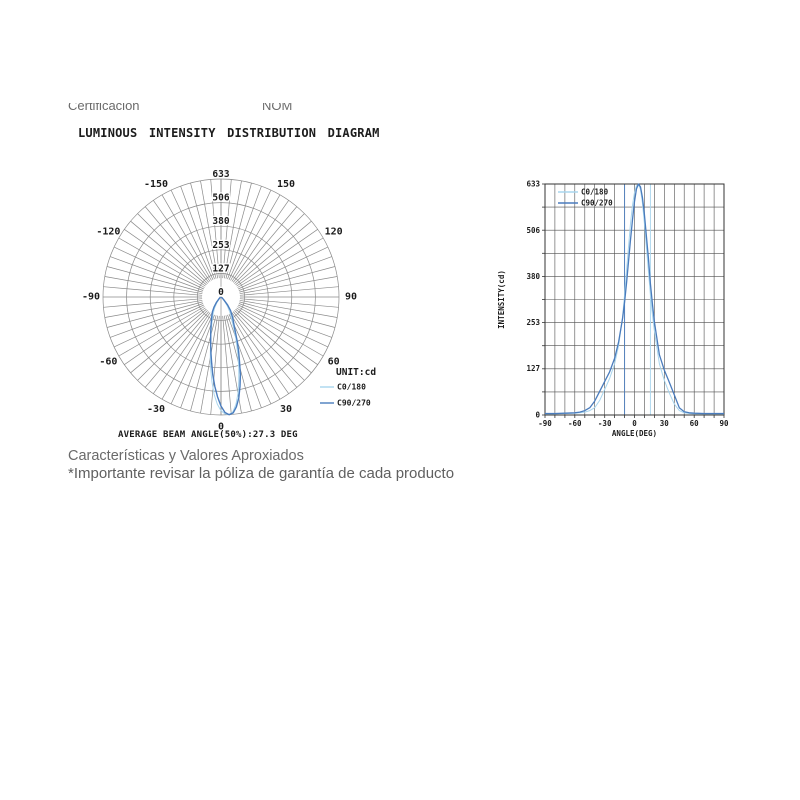 Image resolution: width=800 pixels, height=800 pixels. What do you see at coordinates (533, 300) in the screenshot?
I see `y-tick-labels: 0 127 253 380 506 633` at bounding box center [533, 300].